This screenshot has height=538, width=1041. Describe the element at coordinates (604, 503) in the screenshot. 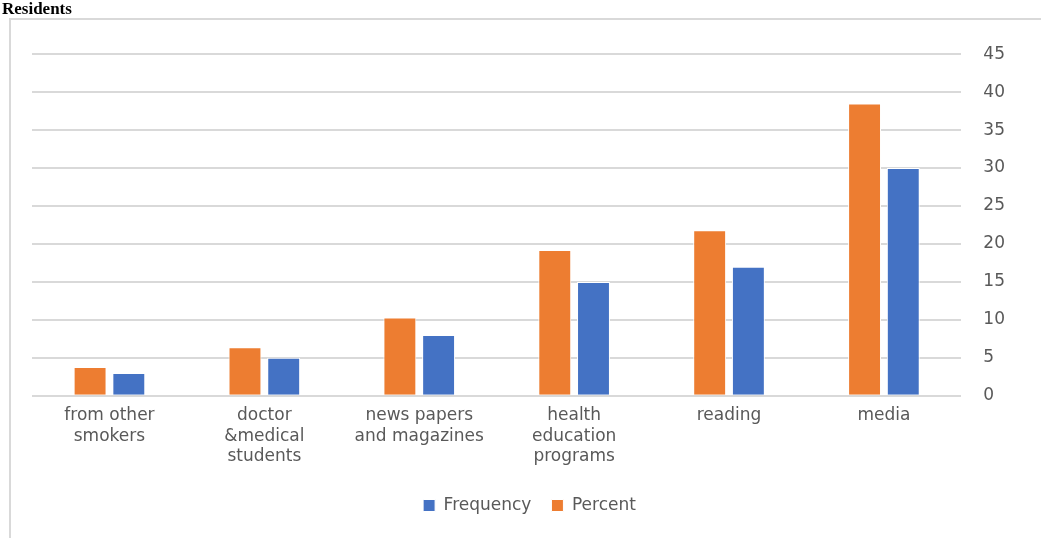

I see `legend-label: Percent` at that location.